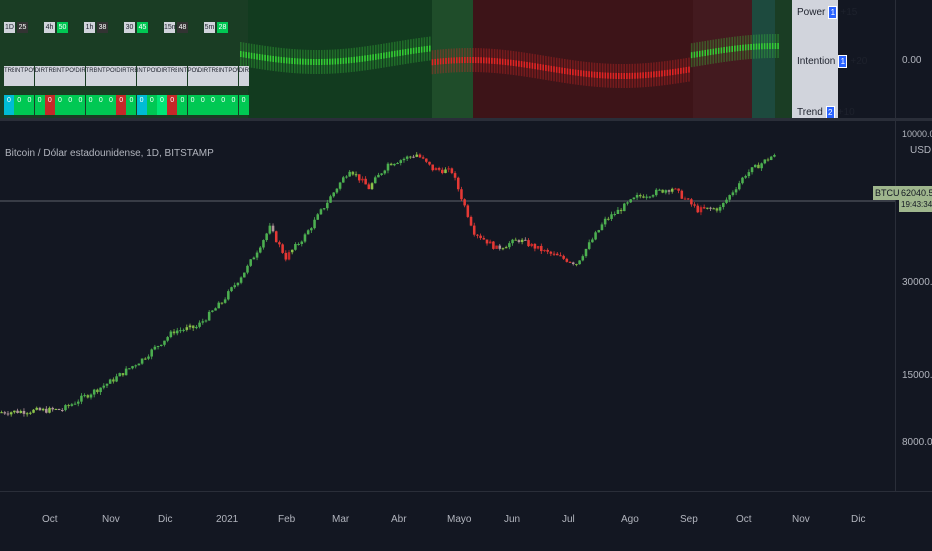 Image resolution: width=932 pixels, height=551 pixels. Describe the element at coordinates (49, 27) in the screenshot. I see `tf-label-1: 4h` at that location.